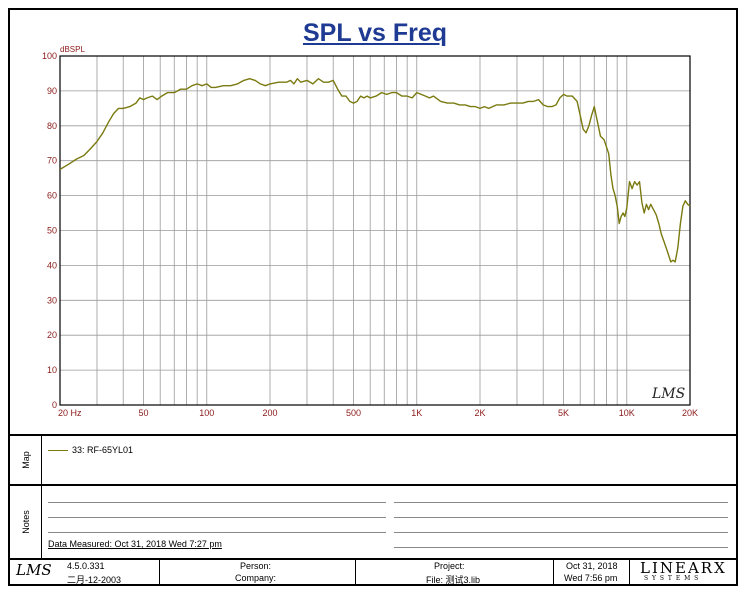 The width and height of the screenshot is (750, 600). Describe the element at coordinates (683, 568) in the screenshot. I see `linearx-logo: LINEARX` at that location.